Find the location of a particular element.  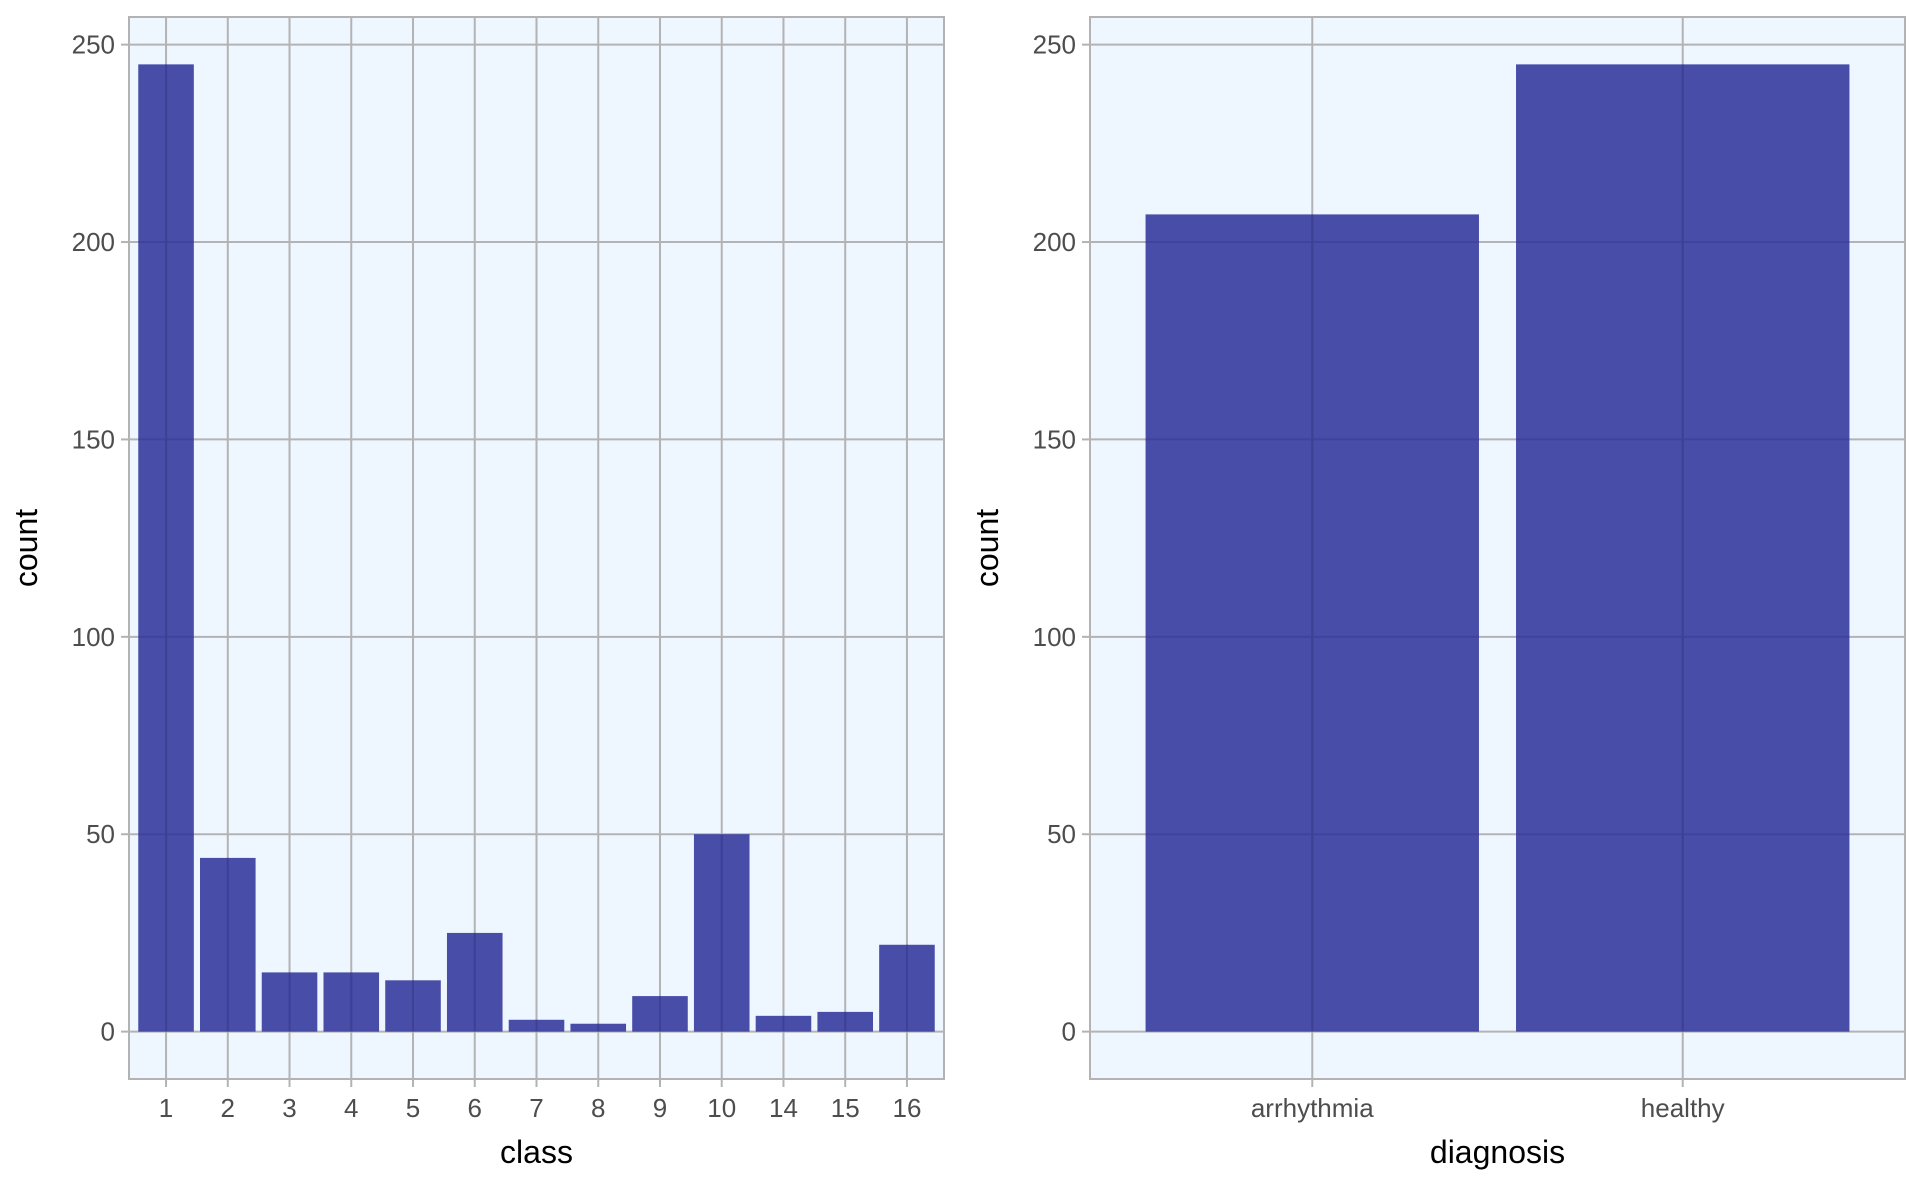

x-tick-label: healthy is located at coordinates (1683, 1108).